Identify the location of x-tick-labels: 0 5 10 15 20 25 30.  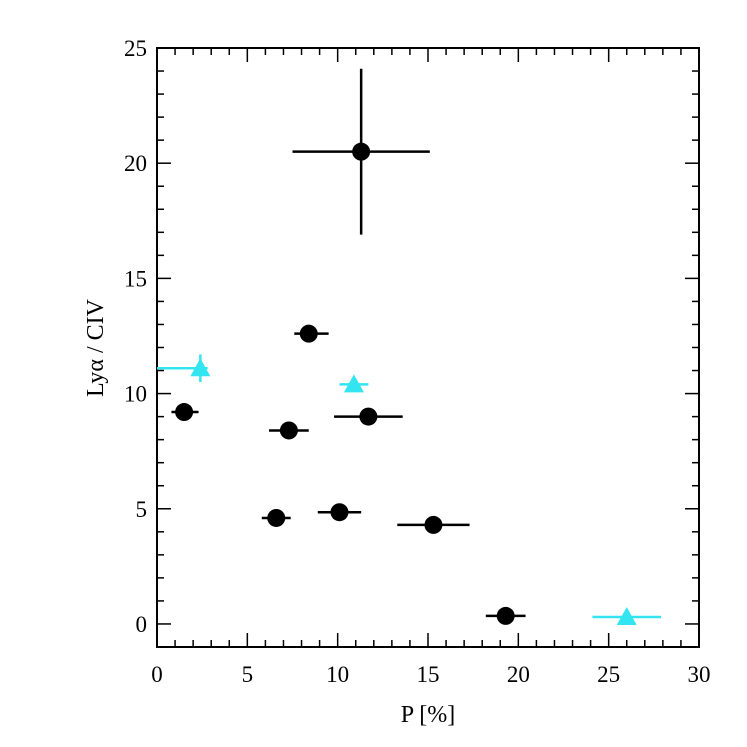
(430, 674).